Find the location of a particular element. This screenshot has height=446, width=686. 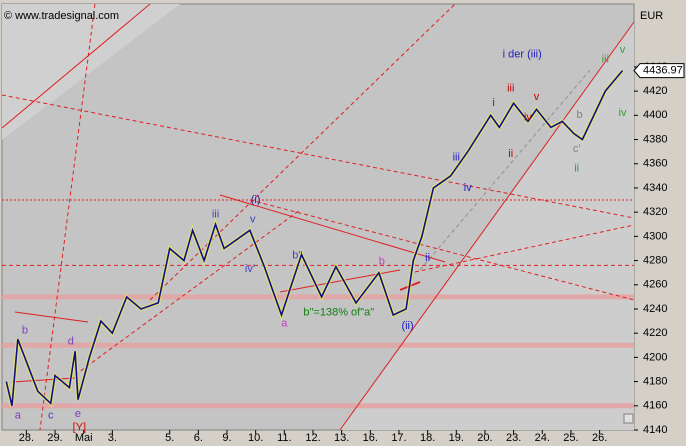

resize-handle is located at coordinates (628, 418).